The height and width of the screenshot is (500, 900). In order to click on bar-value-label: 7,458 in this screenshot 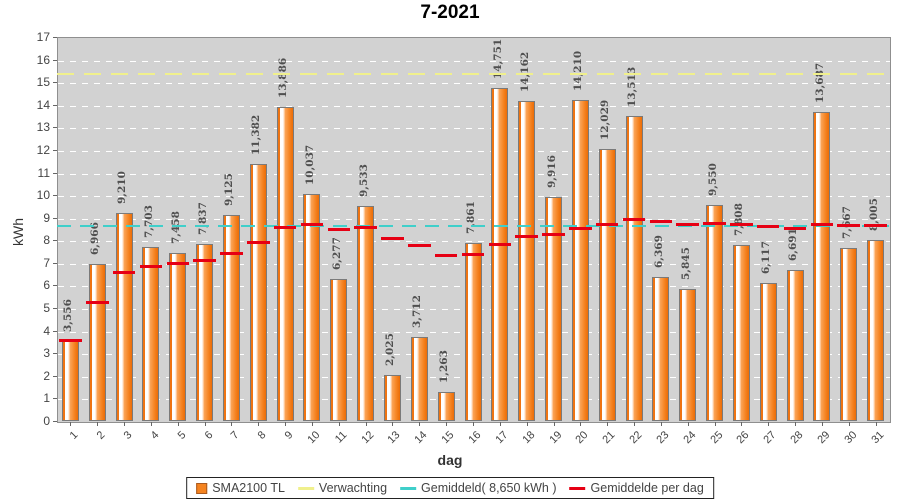, I will do `click(175, 227)`.